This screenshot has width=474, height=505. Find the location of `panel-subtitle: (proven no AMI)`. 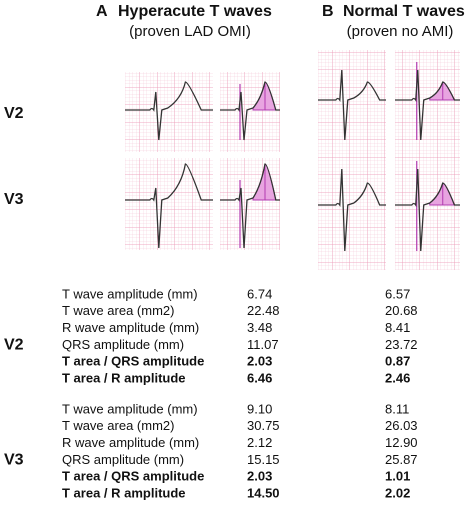

panel-subtitle: (proven no AMI) is located at coordinates (400, 31).